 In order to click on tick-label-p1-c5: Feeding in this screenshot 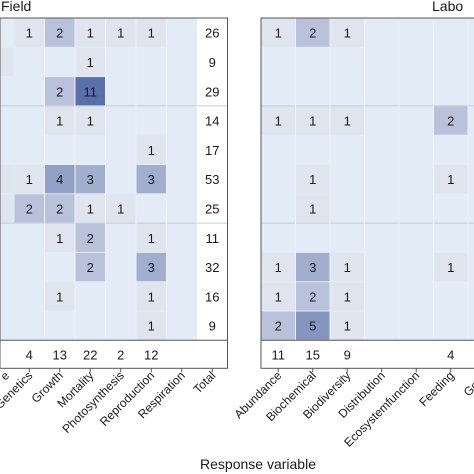, I will do `click(436, 389)`.